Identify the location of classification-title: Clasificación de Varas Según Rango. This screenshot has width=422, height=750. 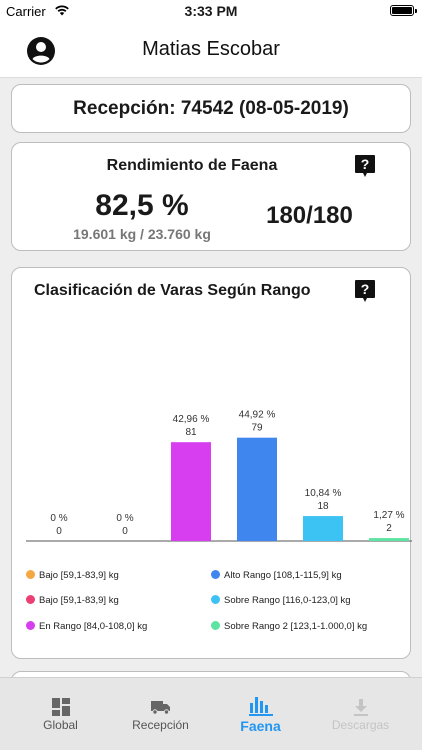
(172, 290).